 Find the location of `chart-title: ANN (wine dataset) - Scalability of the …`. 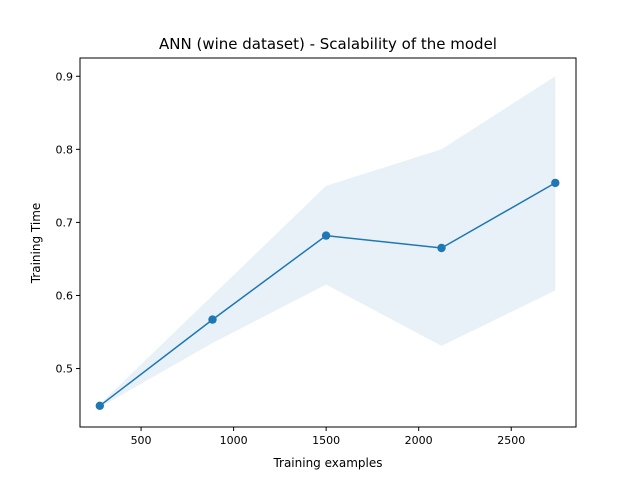

chart-title: ANN (wine dataset) - Scalability of the … is located at coordinates (328, 44).